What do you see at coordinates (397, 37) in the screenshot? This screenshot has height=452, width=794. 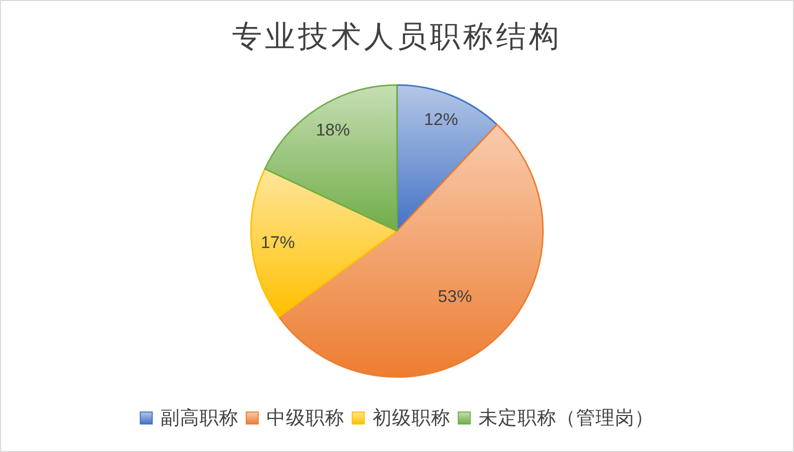 I see `chart-title: 专业技术人员职称结构` at bounding box center [397, 37].